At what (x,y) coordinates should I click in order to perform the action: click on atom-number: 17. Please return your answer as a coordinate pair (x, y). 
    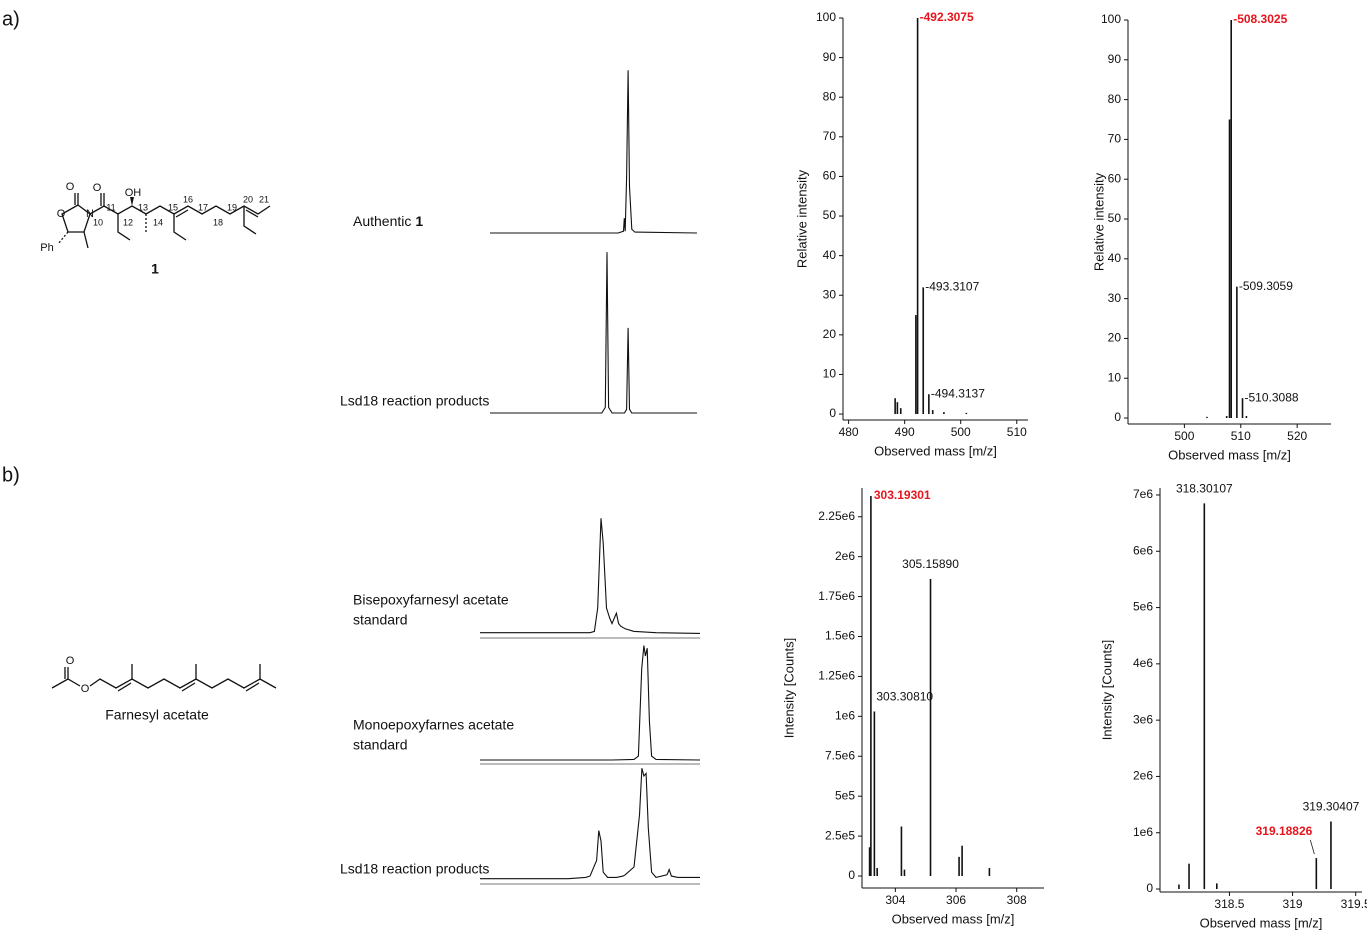
    Looking at the image, I should click on (203, 207).